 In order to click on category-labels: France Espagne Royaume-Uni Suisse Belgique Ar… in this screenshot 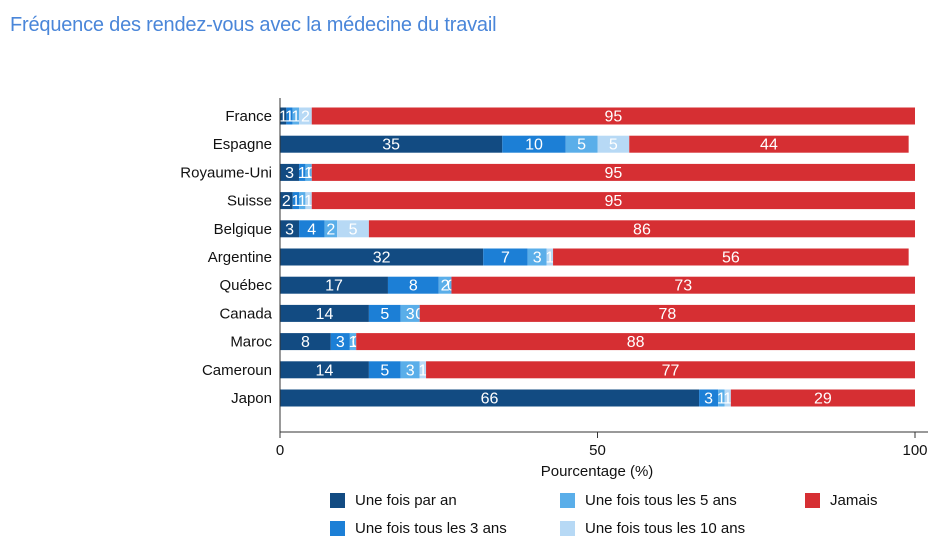, I will do `click(226, 257)`.